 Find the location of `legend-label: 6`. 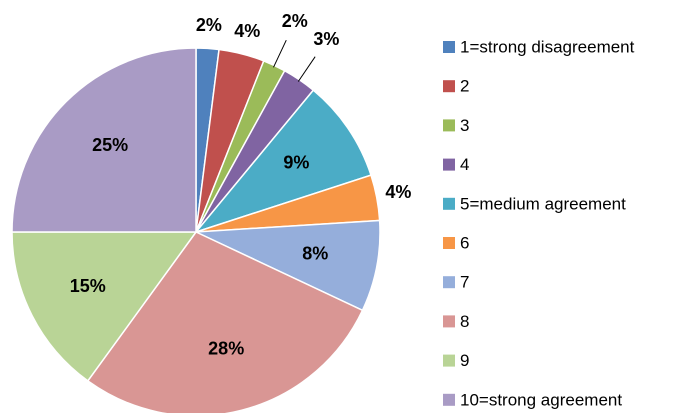

legend-label: 6 is located at coordinates (464, 242).